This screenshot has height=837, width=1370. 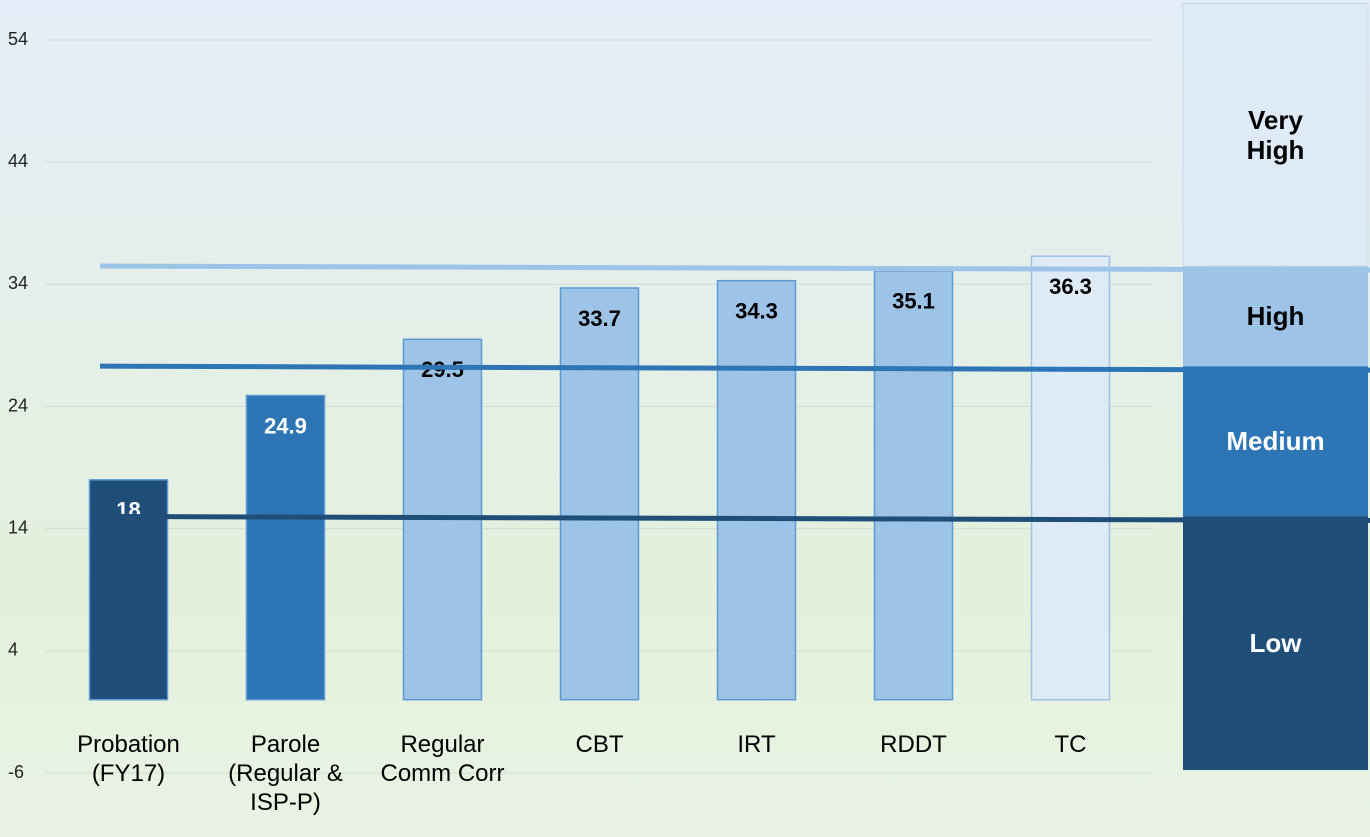 What do you see at coordinates (128, 759) in the screenshot?
I see `x-tick-label: Probation (FY17)` at bounding box center [128, 759].